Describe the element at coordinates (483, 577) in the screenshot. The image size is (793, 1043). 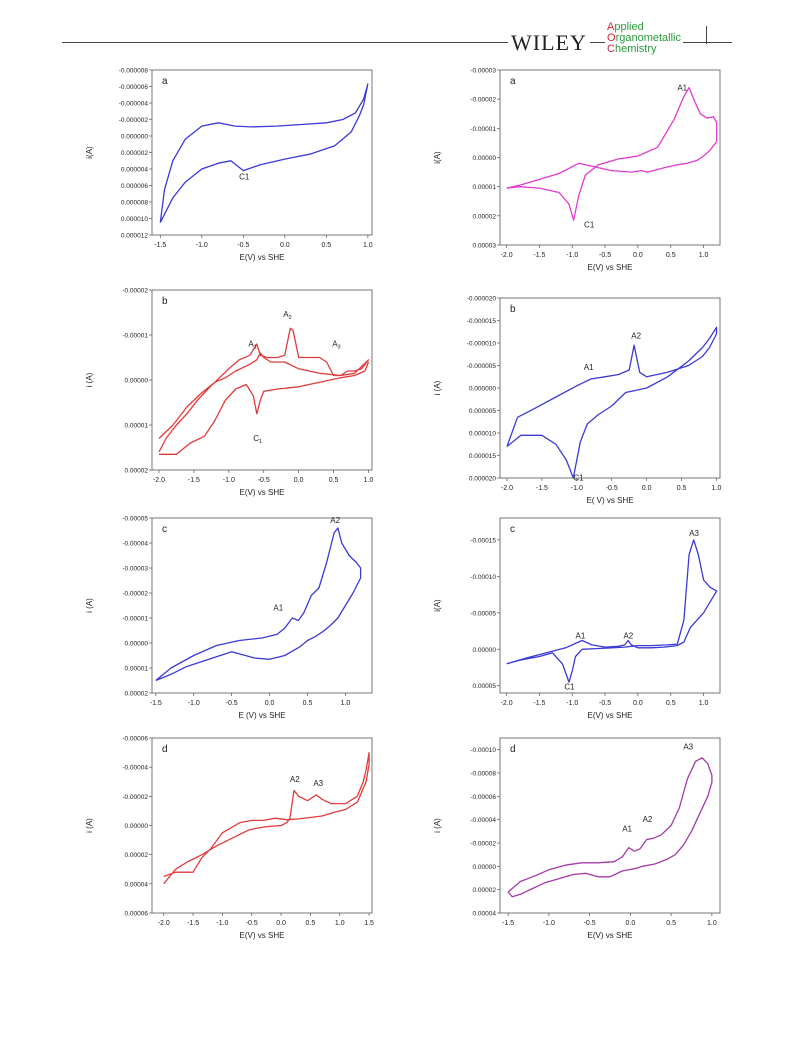
I see `y-tick-label: -0.00010` at that location.